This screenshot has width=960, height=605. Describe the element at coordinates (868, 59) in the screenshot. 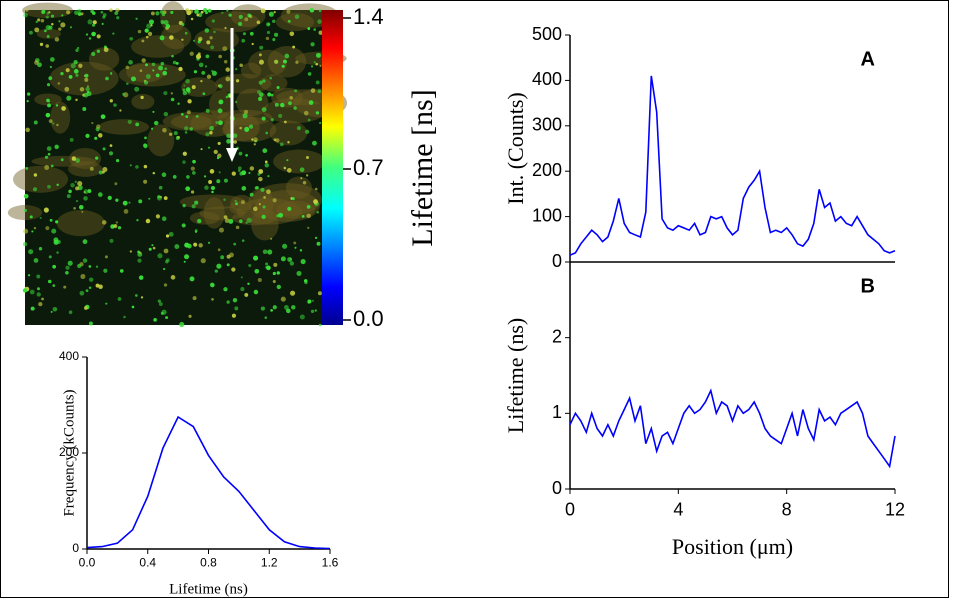

I see `panel-label: A` at that location.